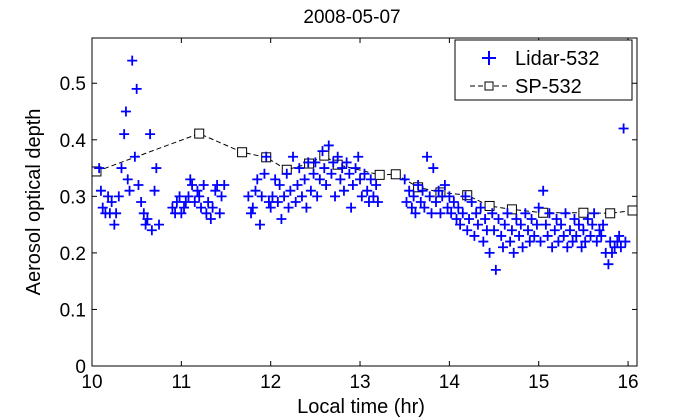 Image resolution: width=700 pixels, height=420 pixels. Describe the element at coordinates (34, 202) in the screenshot. I see `y-axis-label: Aerosol optical depth` at that location.